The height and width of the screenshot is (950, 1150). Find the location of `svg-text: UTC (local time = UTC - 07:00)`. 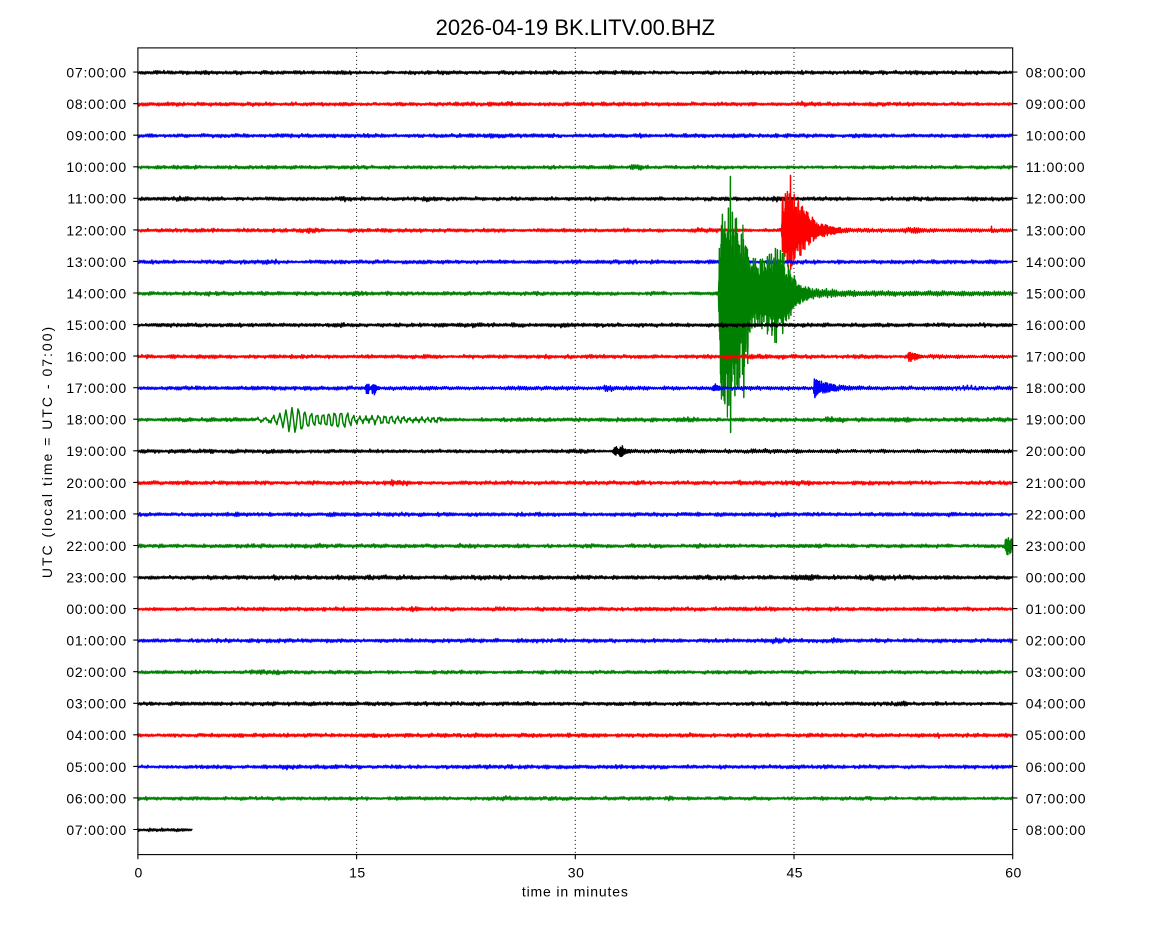

svg-text: UTC (local time = UTC - 07:00) is located at coordinates (47, 451).